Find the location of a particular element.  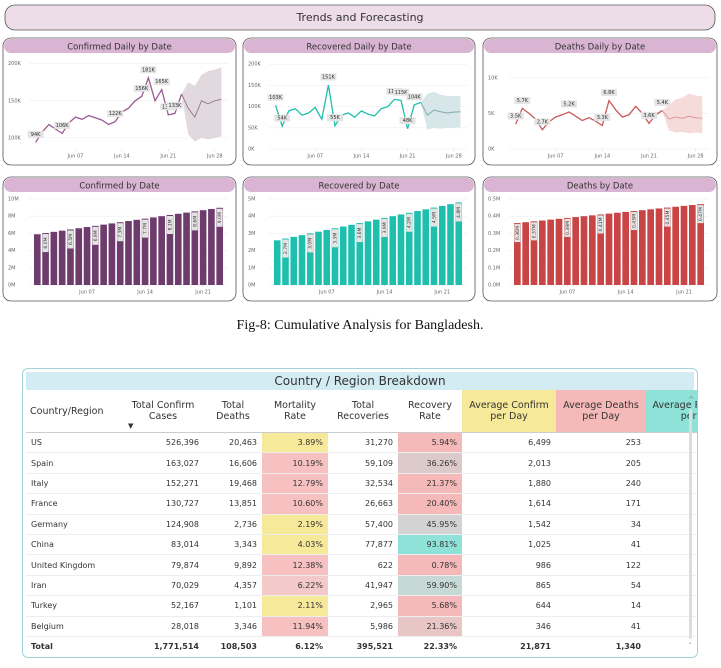

data-label: 0.36M is located at coordinates (518, 233).